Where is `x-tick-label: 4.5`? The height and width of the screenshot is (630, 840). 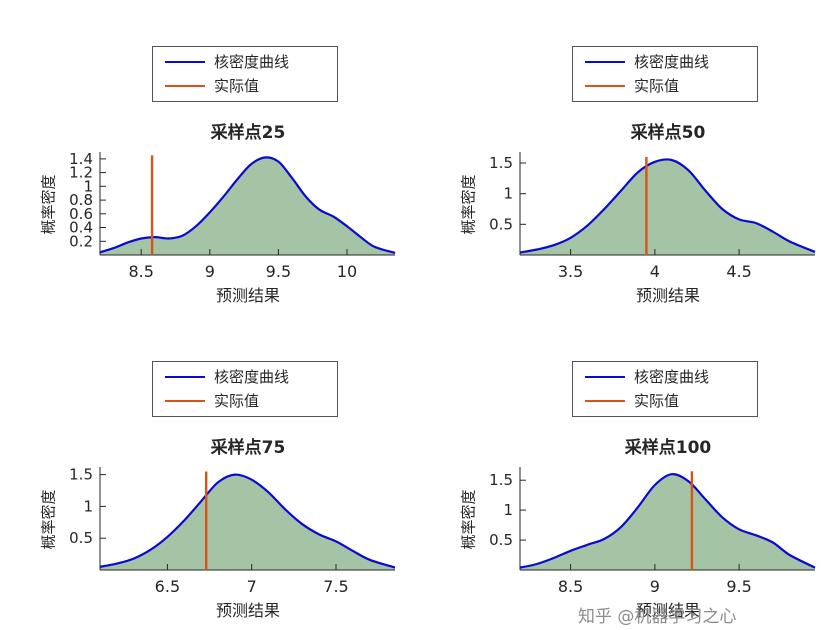
x-tick-label: 4.5 is located at coordinates (738, 271).